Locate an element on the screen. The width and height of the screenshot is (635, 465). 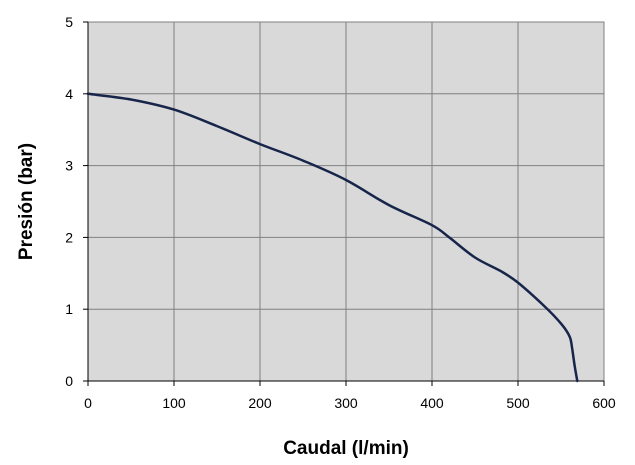
y-tick-label: 4 is located at coordinates (69, 94).